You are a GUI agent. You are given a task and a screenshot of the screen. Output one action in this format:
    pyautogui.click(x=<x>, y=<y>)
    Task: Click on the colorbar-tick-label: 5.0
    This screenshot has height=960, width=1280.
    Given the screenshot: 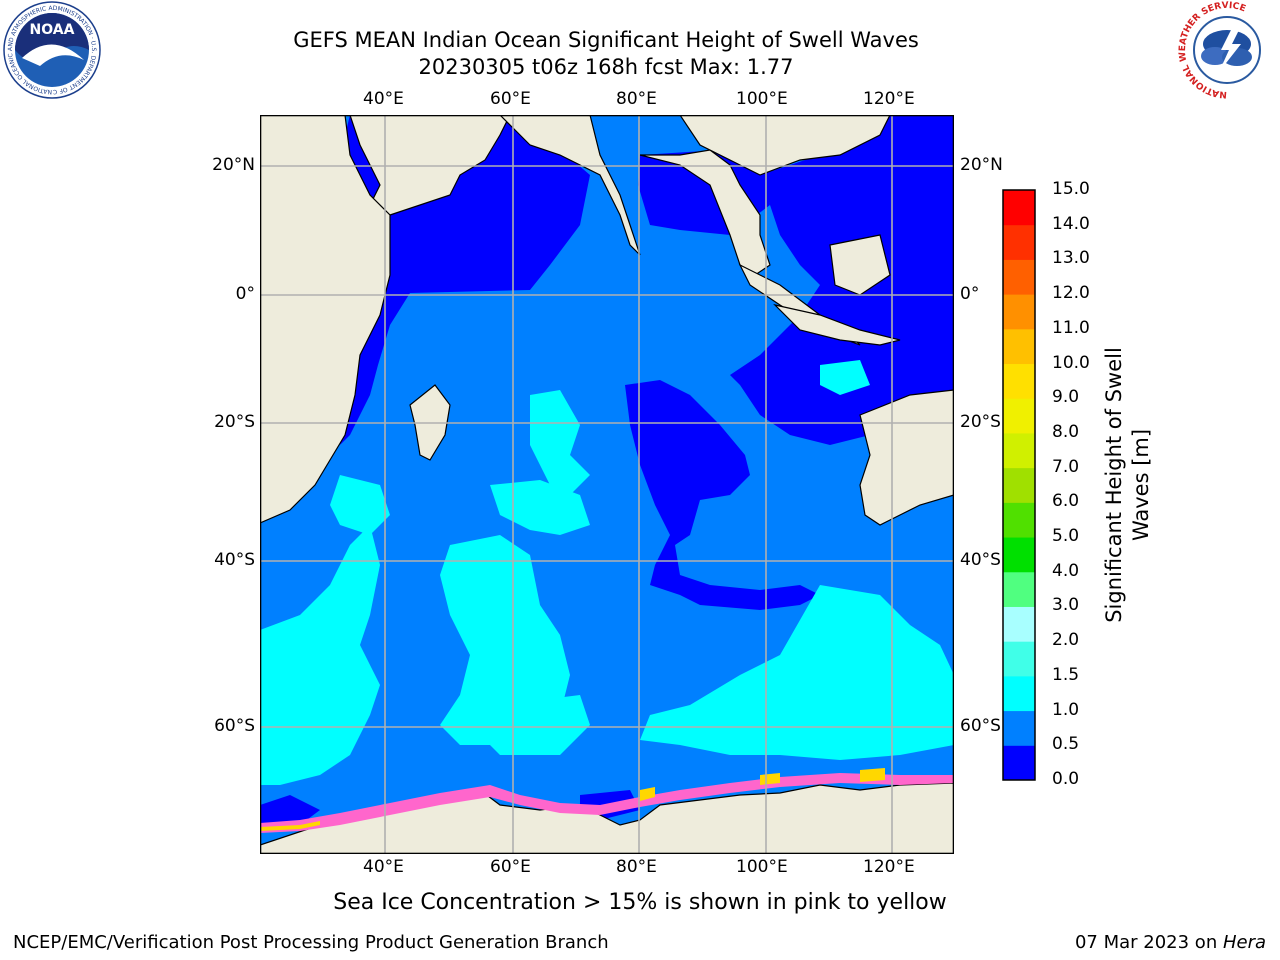 What is the action you would take?
    pyautogui.click(x=1066, y=536)
    